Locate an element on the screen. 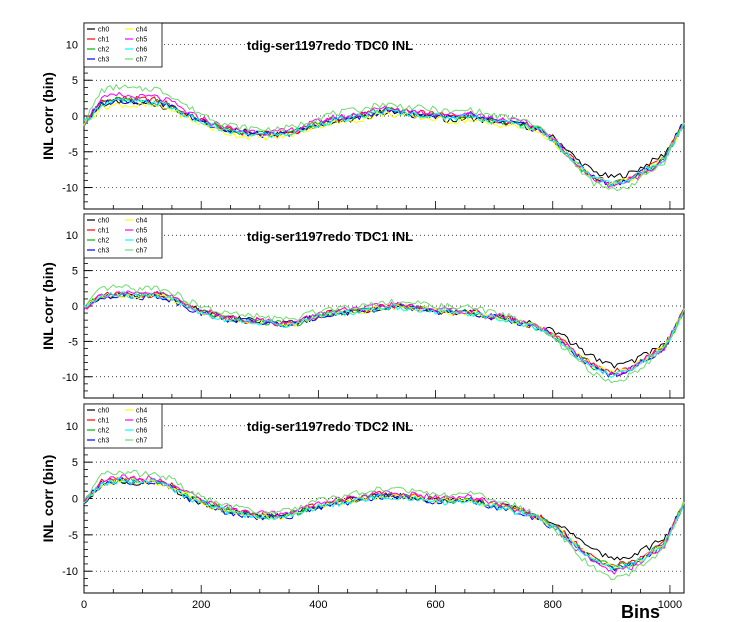 Image resolution: width=746 pixels, height=622 pixels. x-tick-label: 600 is located at coordinates (435, 605).